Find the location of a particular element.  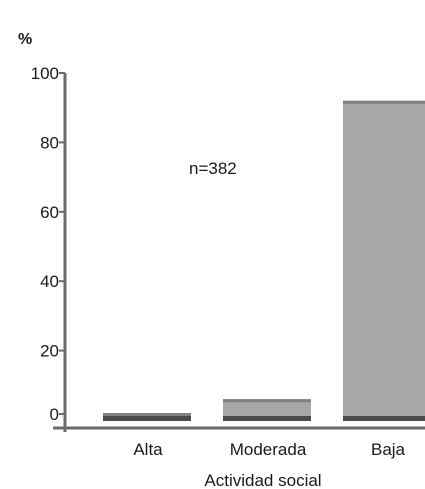

bar-baja is located at coordinates (384, 260).